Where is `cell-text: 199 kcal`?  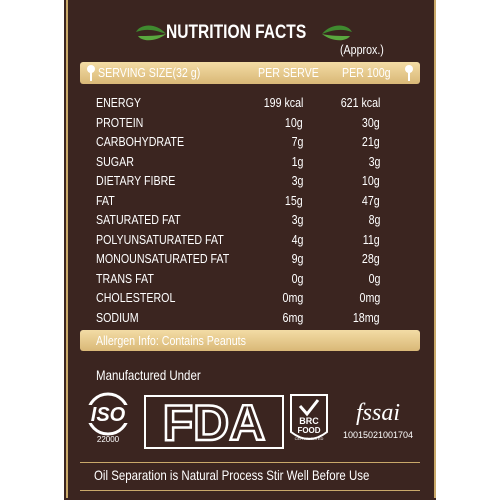 cell-text: 199 kcal is located at coordinates (283, 102).